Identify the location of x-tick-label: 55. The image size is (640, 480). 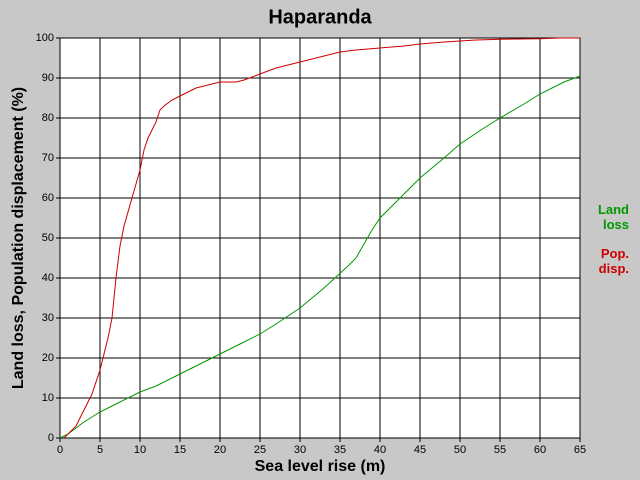
(500, 450).